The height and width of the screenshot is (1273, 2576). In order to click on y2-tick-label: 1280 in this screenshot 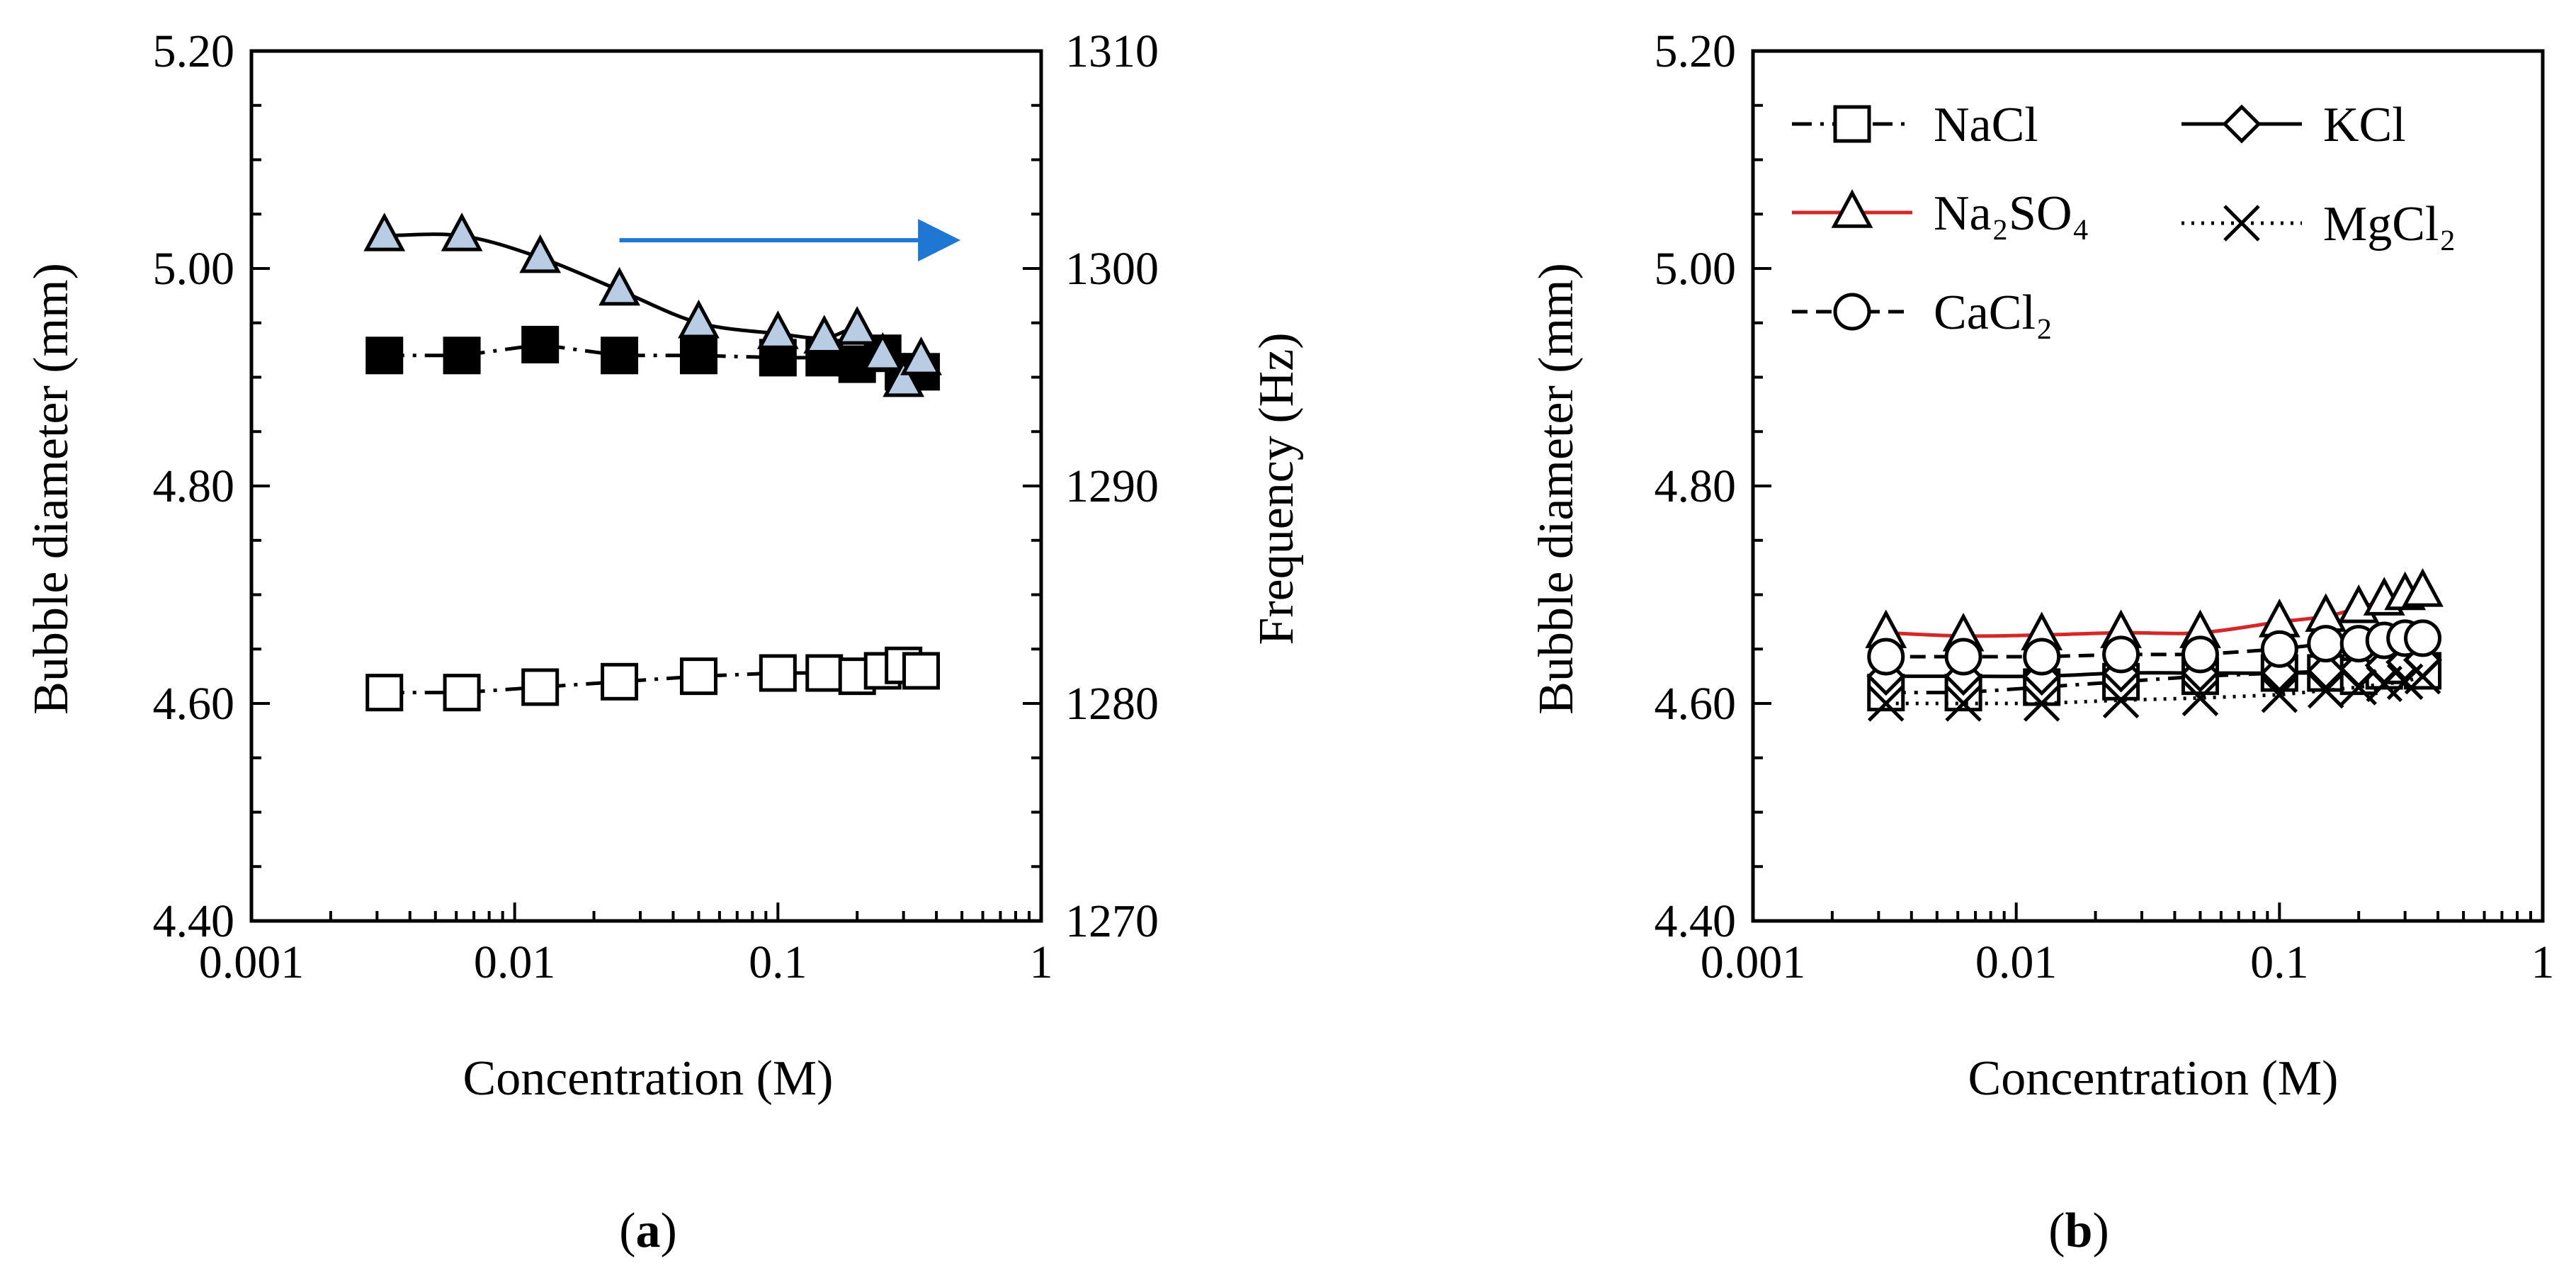, I will do `click(1112, 704)`.